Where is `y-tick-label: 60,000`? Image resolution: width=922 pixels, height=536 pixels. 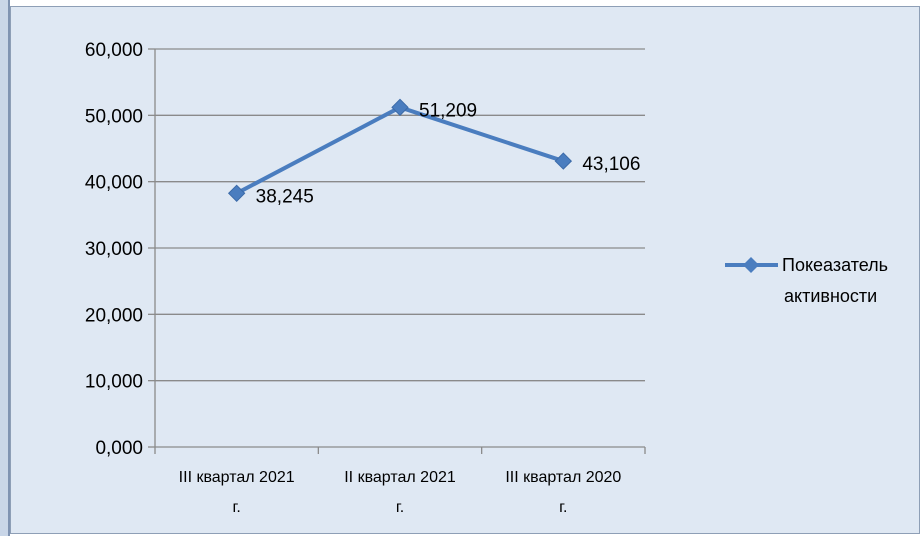 y-tick-label: 60,000 is located at coordinates (114, 50).